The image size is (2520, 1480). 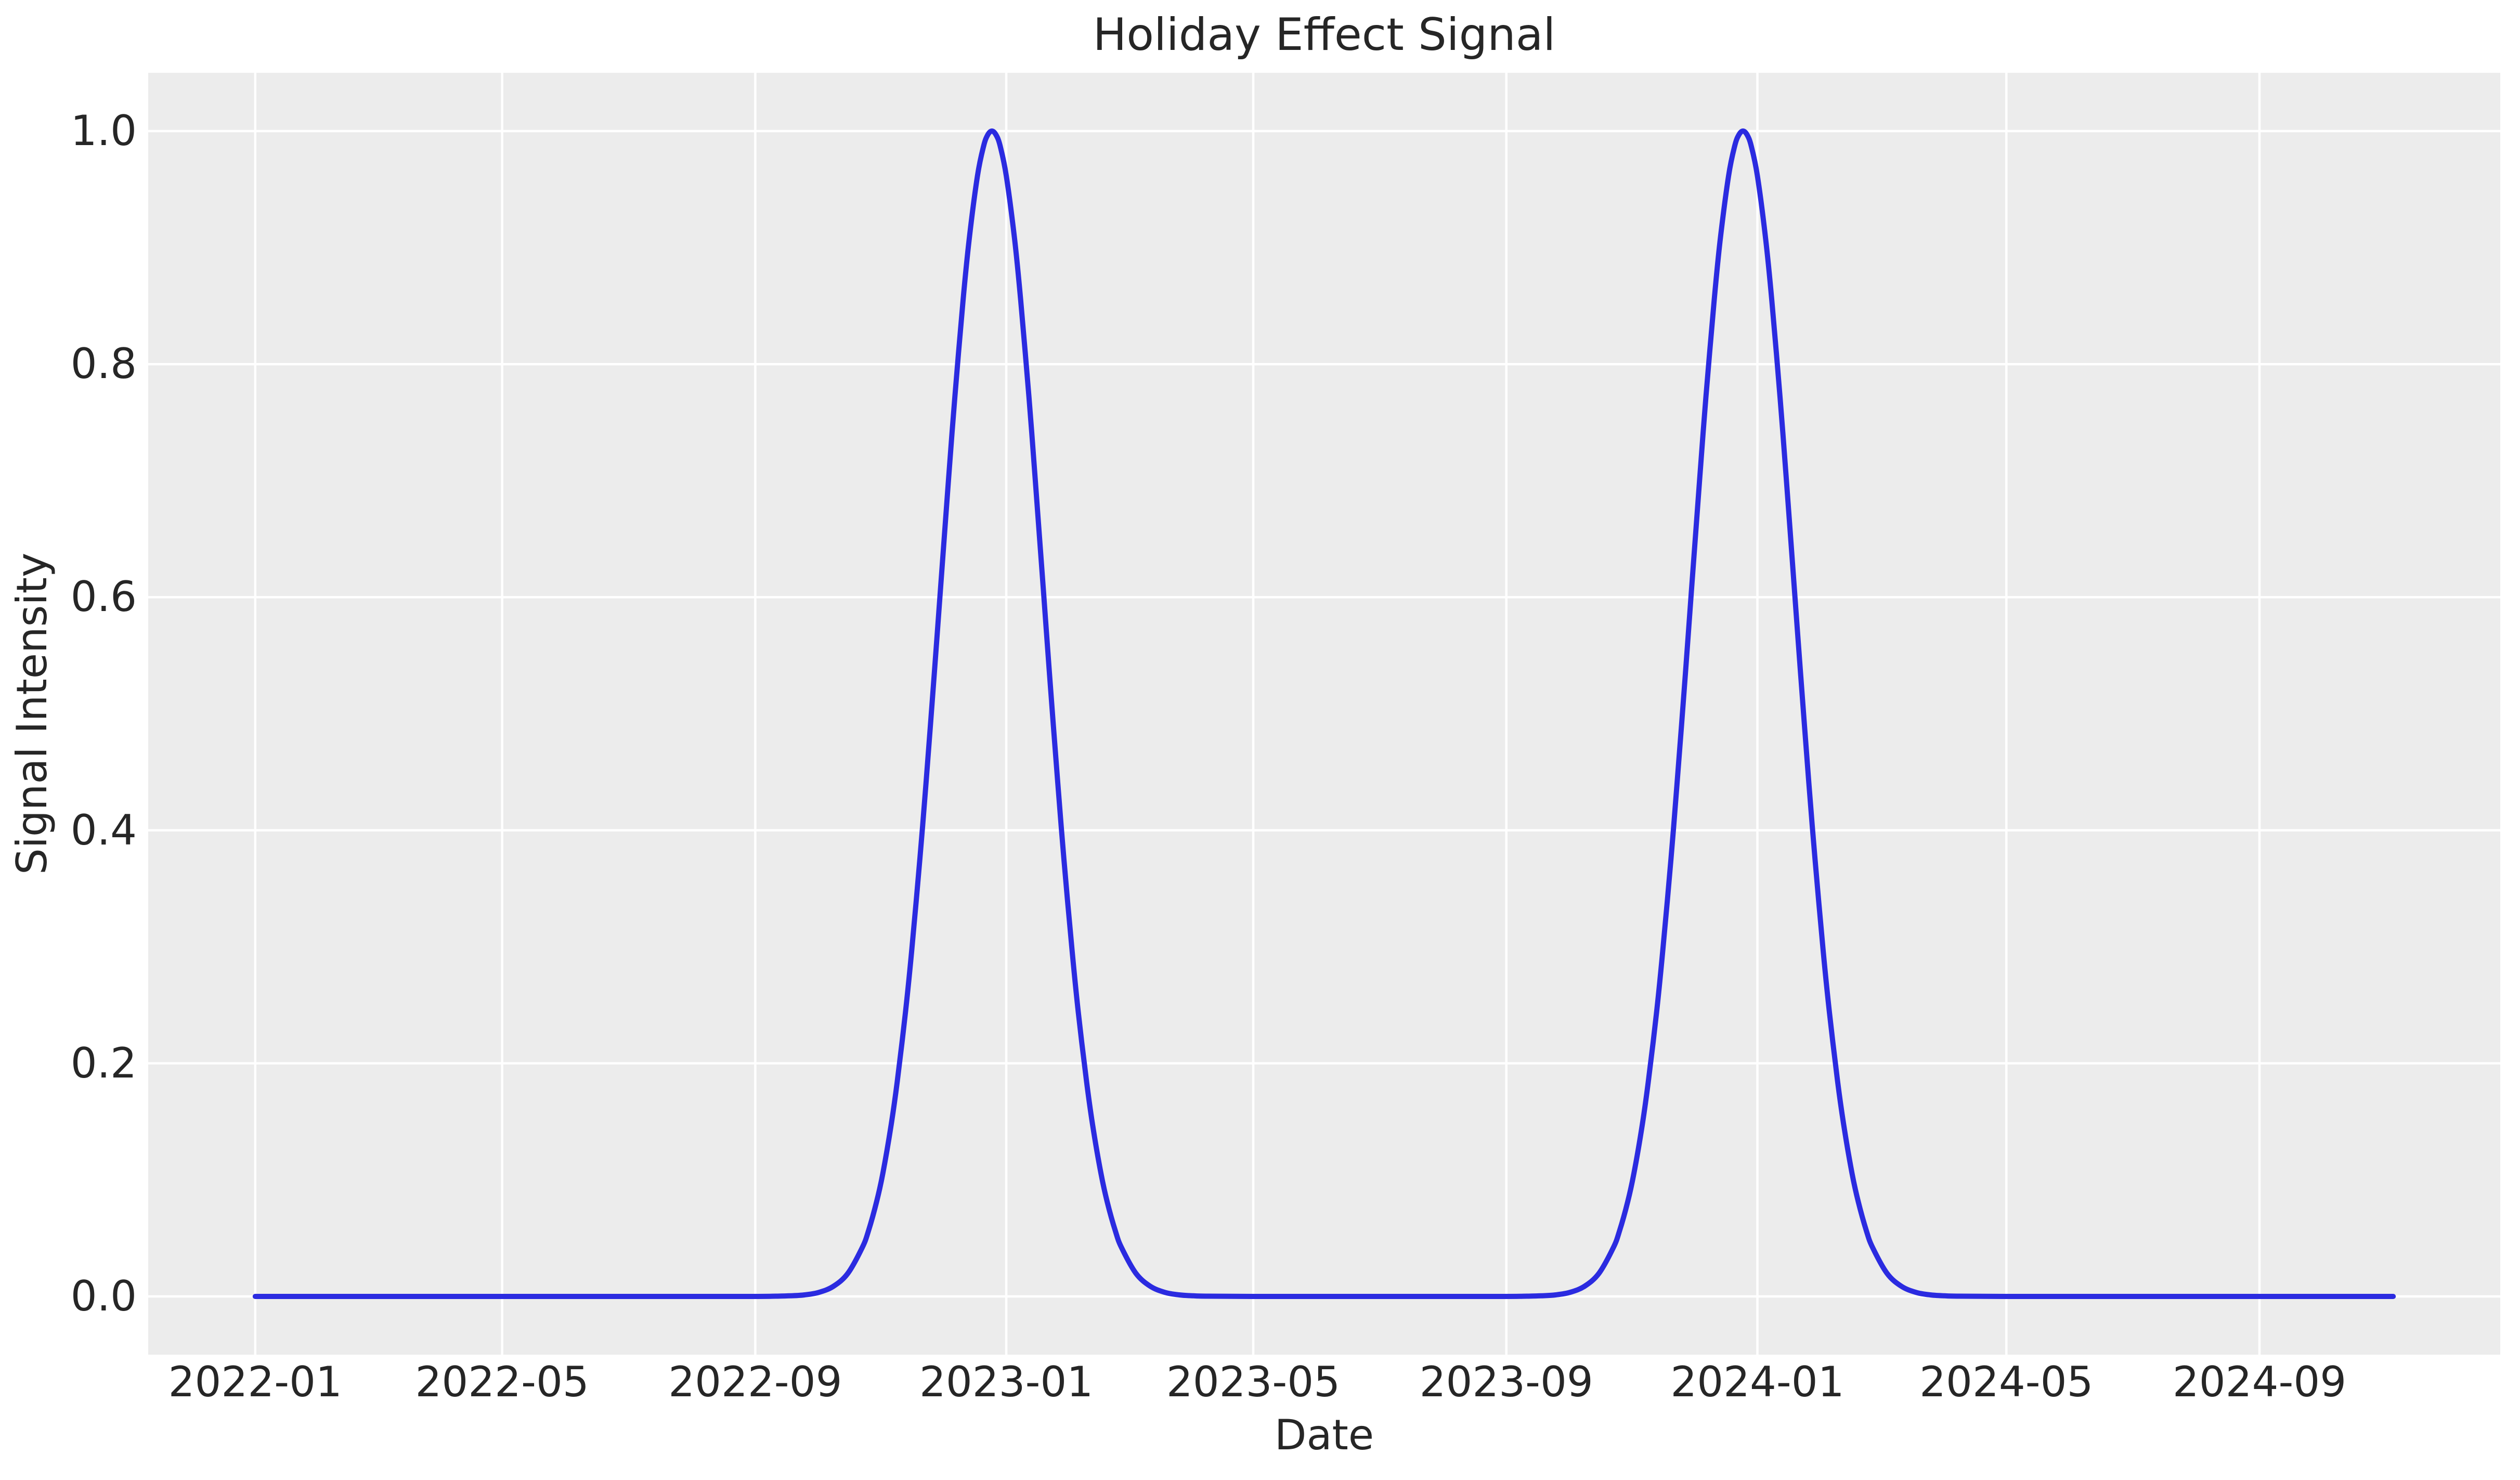 What do you see at coordinates (1006, 1382) in the screenshot?
I see `x-tick-label: 2023-01` at bounding box center [1006, 1382].